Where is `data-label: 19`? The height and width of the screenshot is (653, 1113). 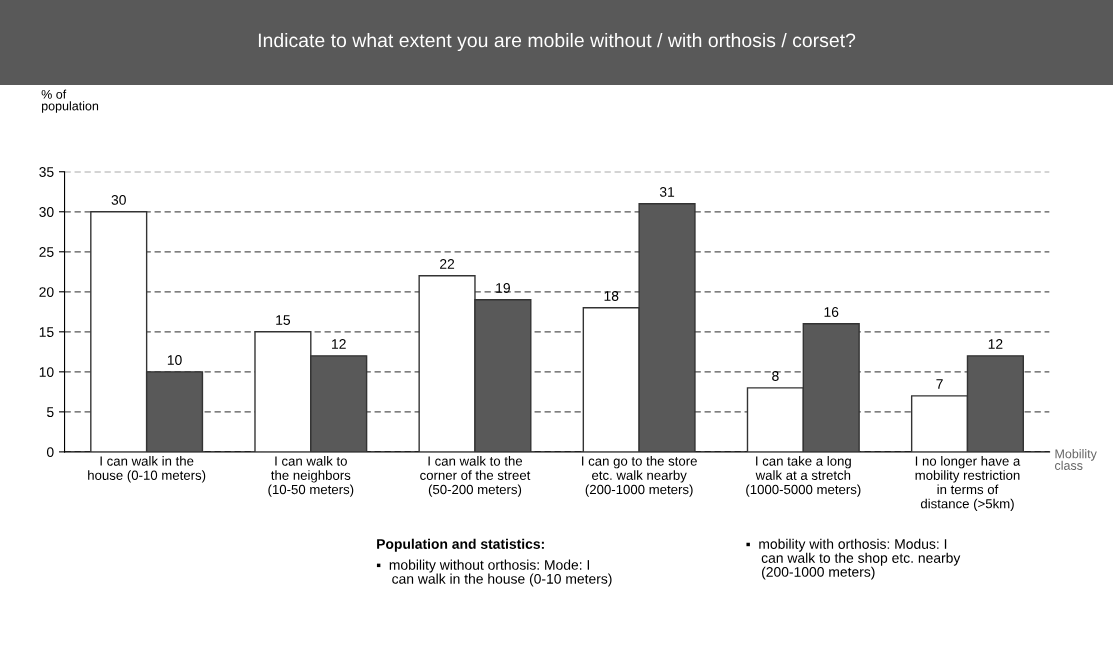 data-label: 19 is located at coordinates (503, 288).